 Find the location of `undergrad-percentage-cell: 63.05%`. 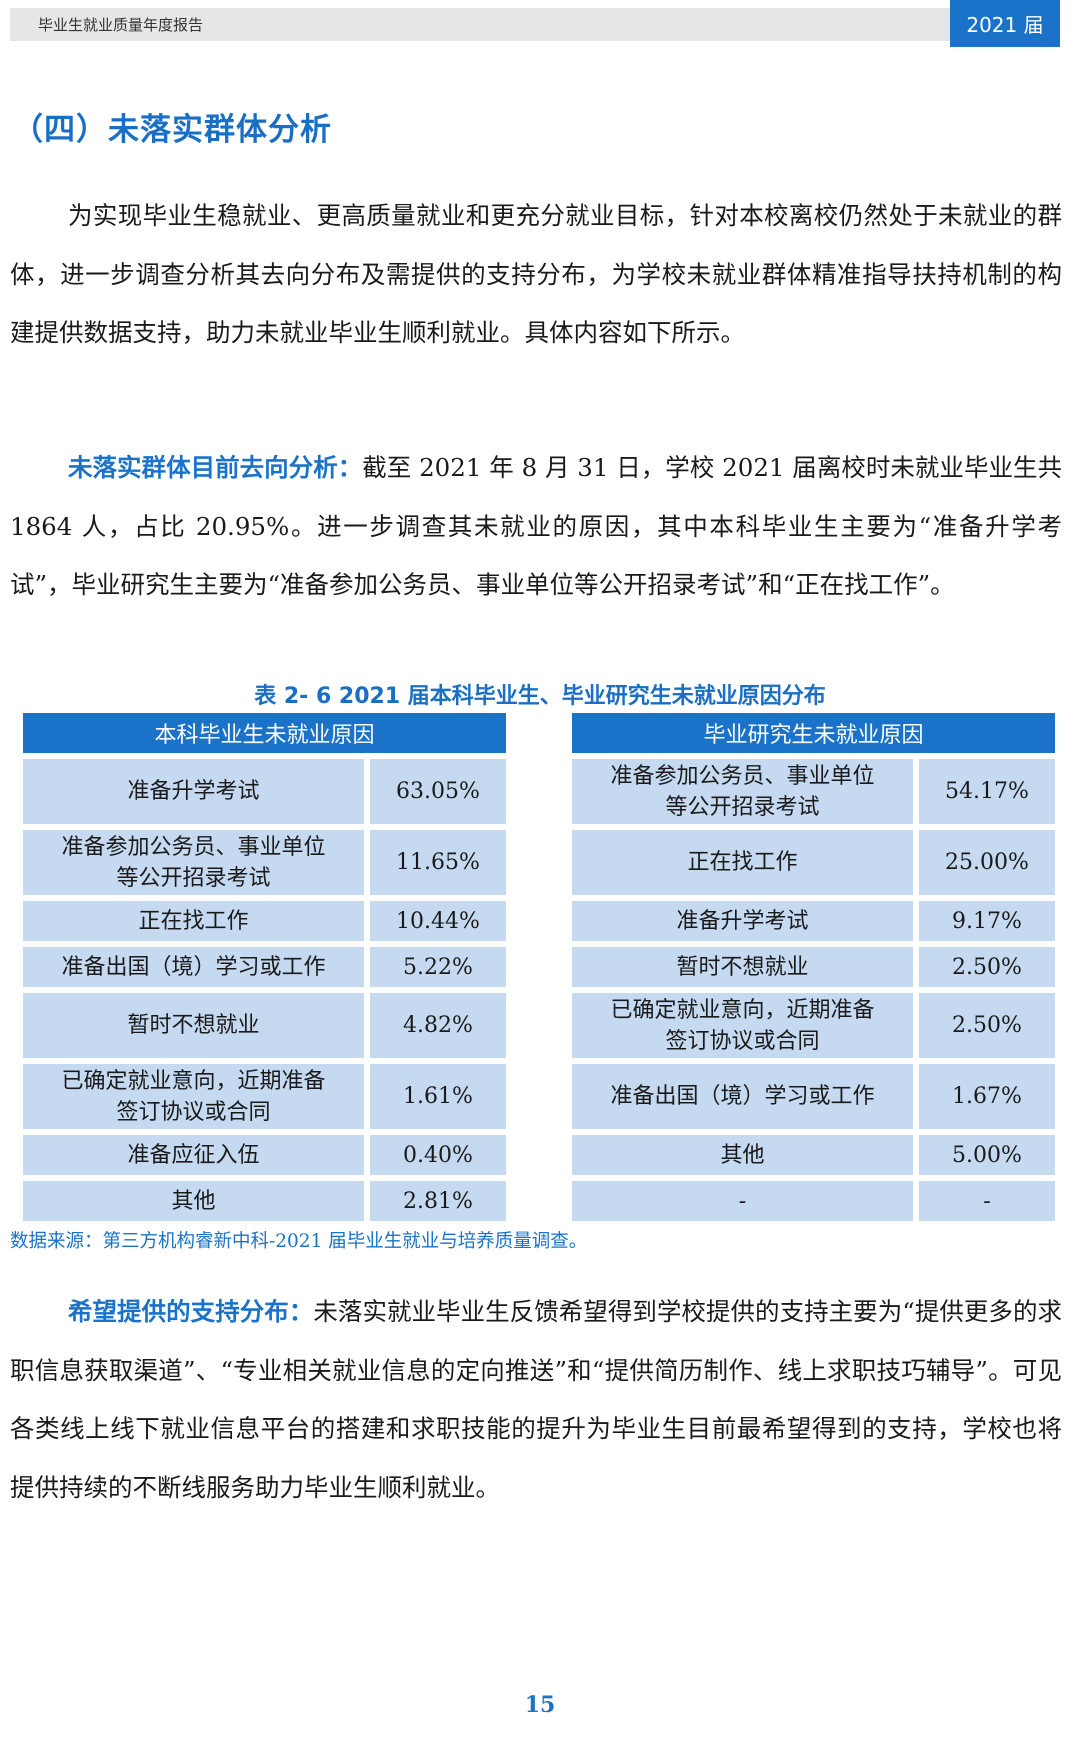

undergrad-percentage-cell: 63.05% is located at coordinates (438, 791).